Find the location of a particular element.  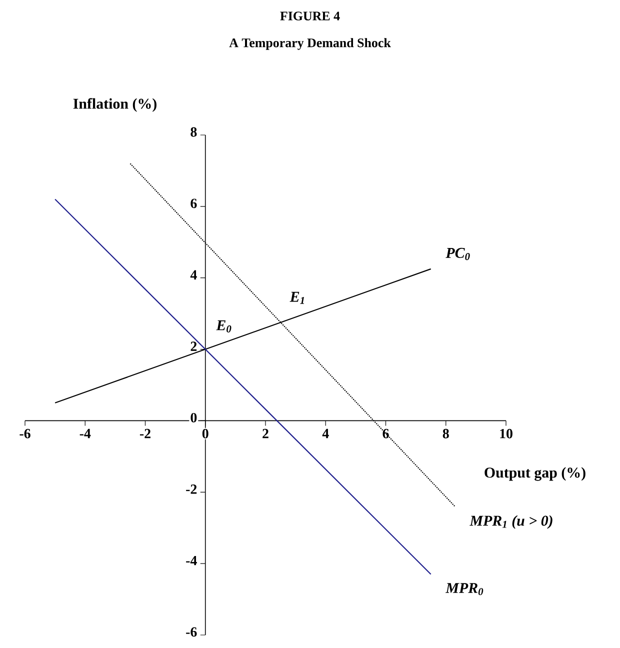

y-tick-label: 2 is located at coordinates (193, 346).